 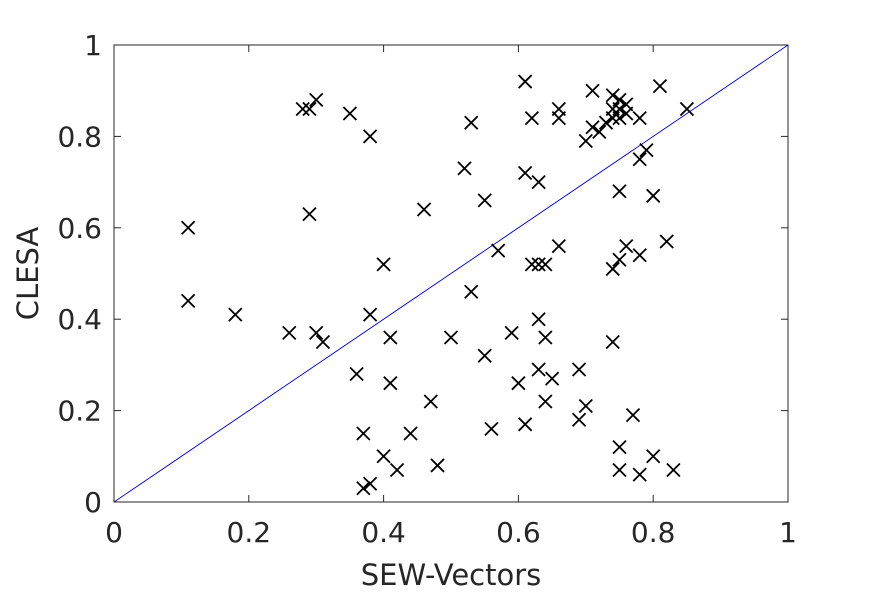 What do you see at coordinates (788, 532) in the screenshot?
I see `x-tick-label: 1` at bounding box center [788, 532].